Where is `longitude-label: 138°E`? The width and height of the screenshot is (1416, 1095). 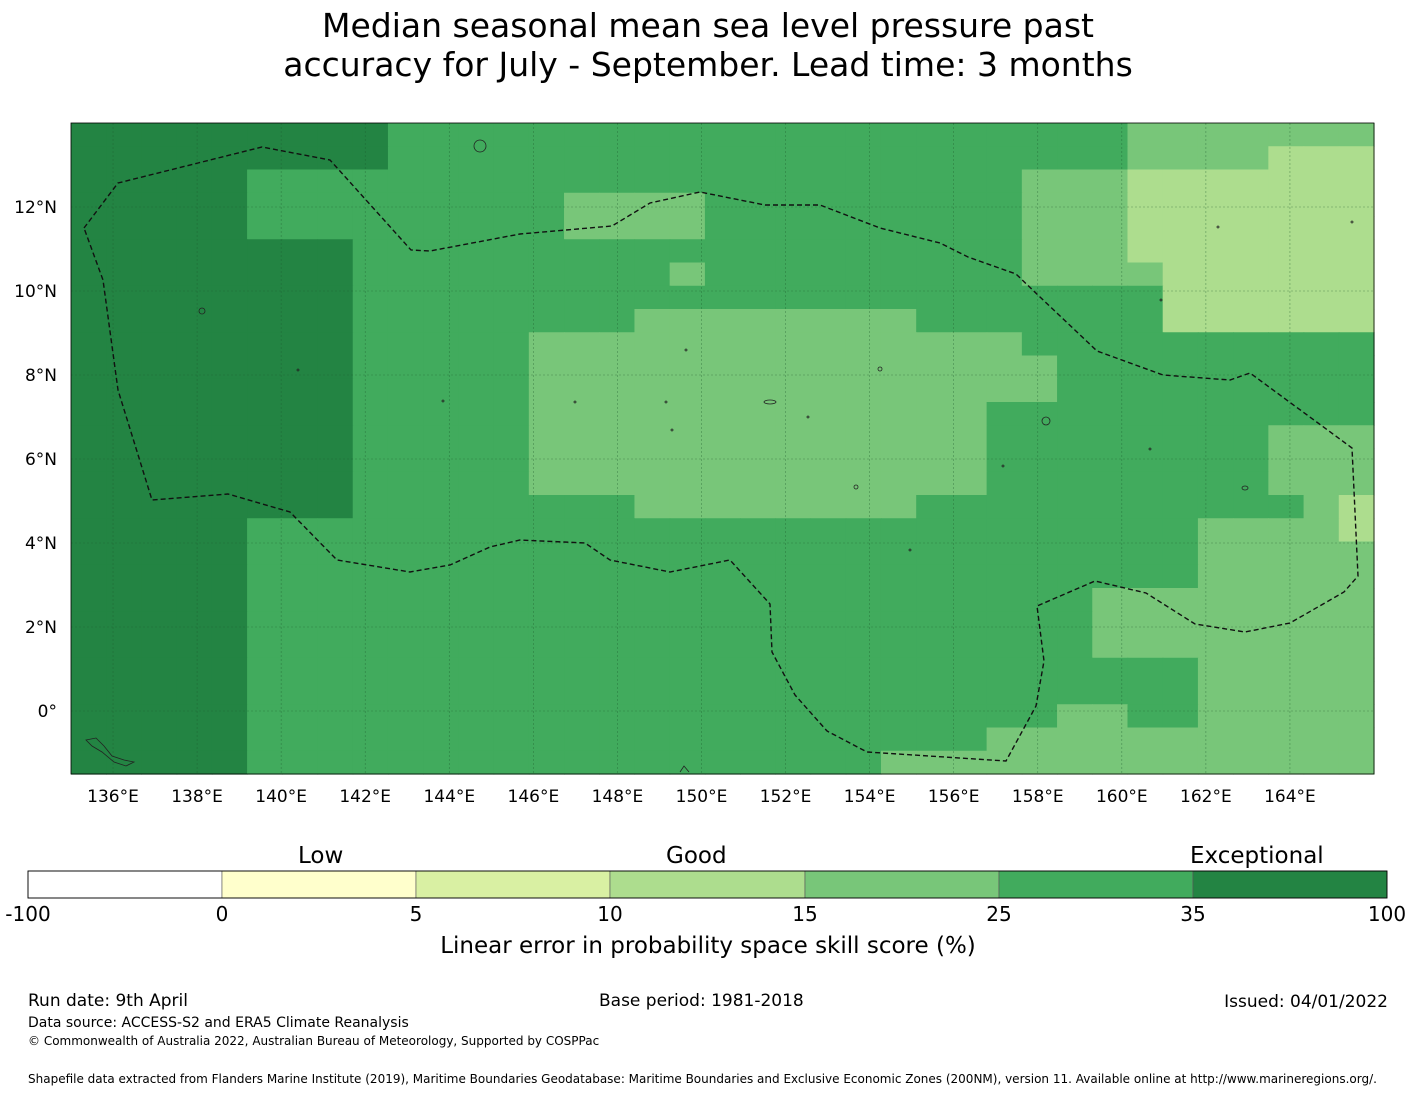
longitude-label: 138°E is located at coordinates (197, 797).